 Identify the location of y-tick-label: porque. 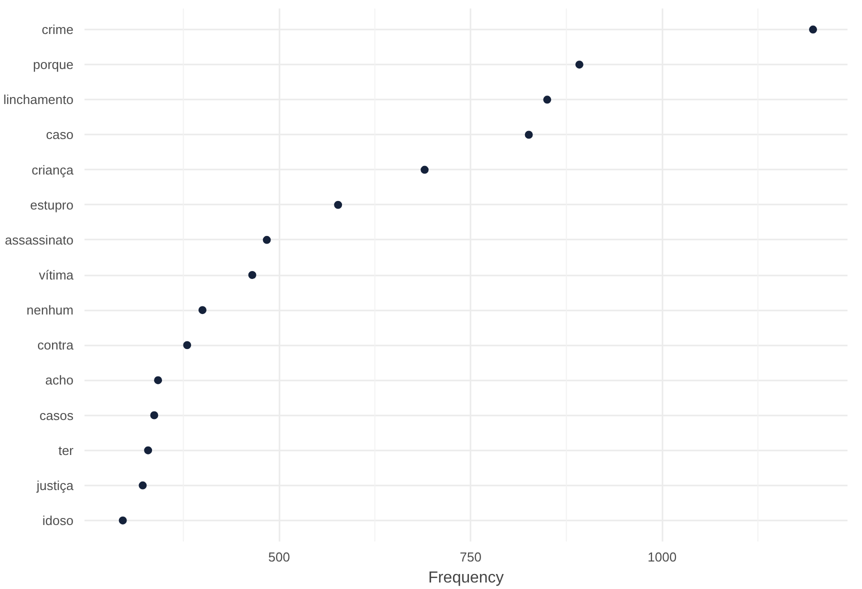
(53, 64).